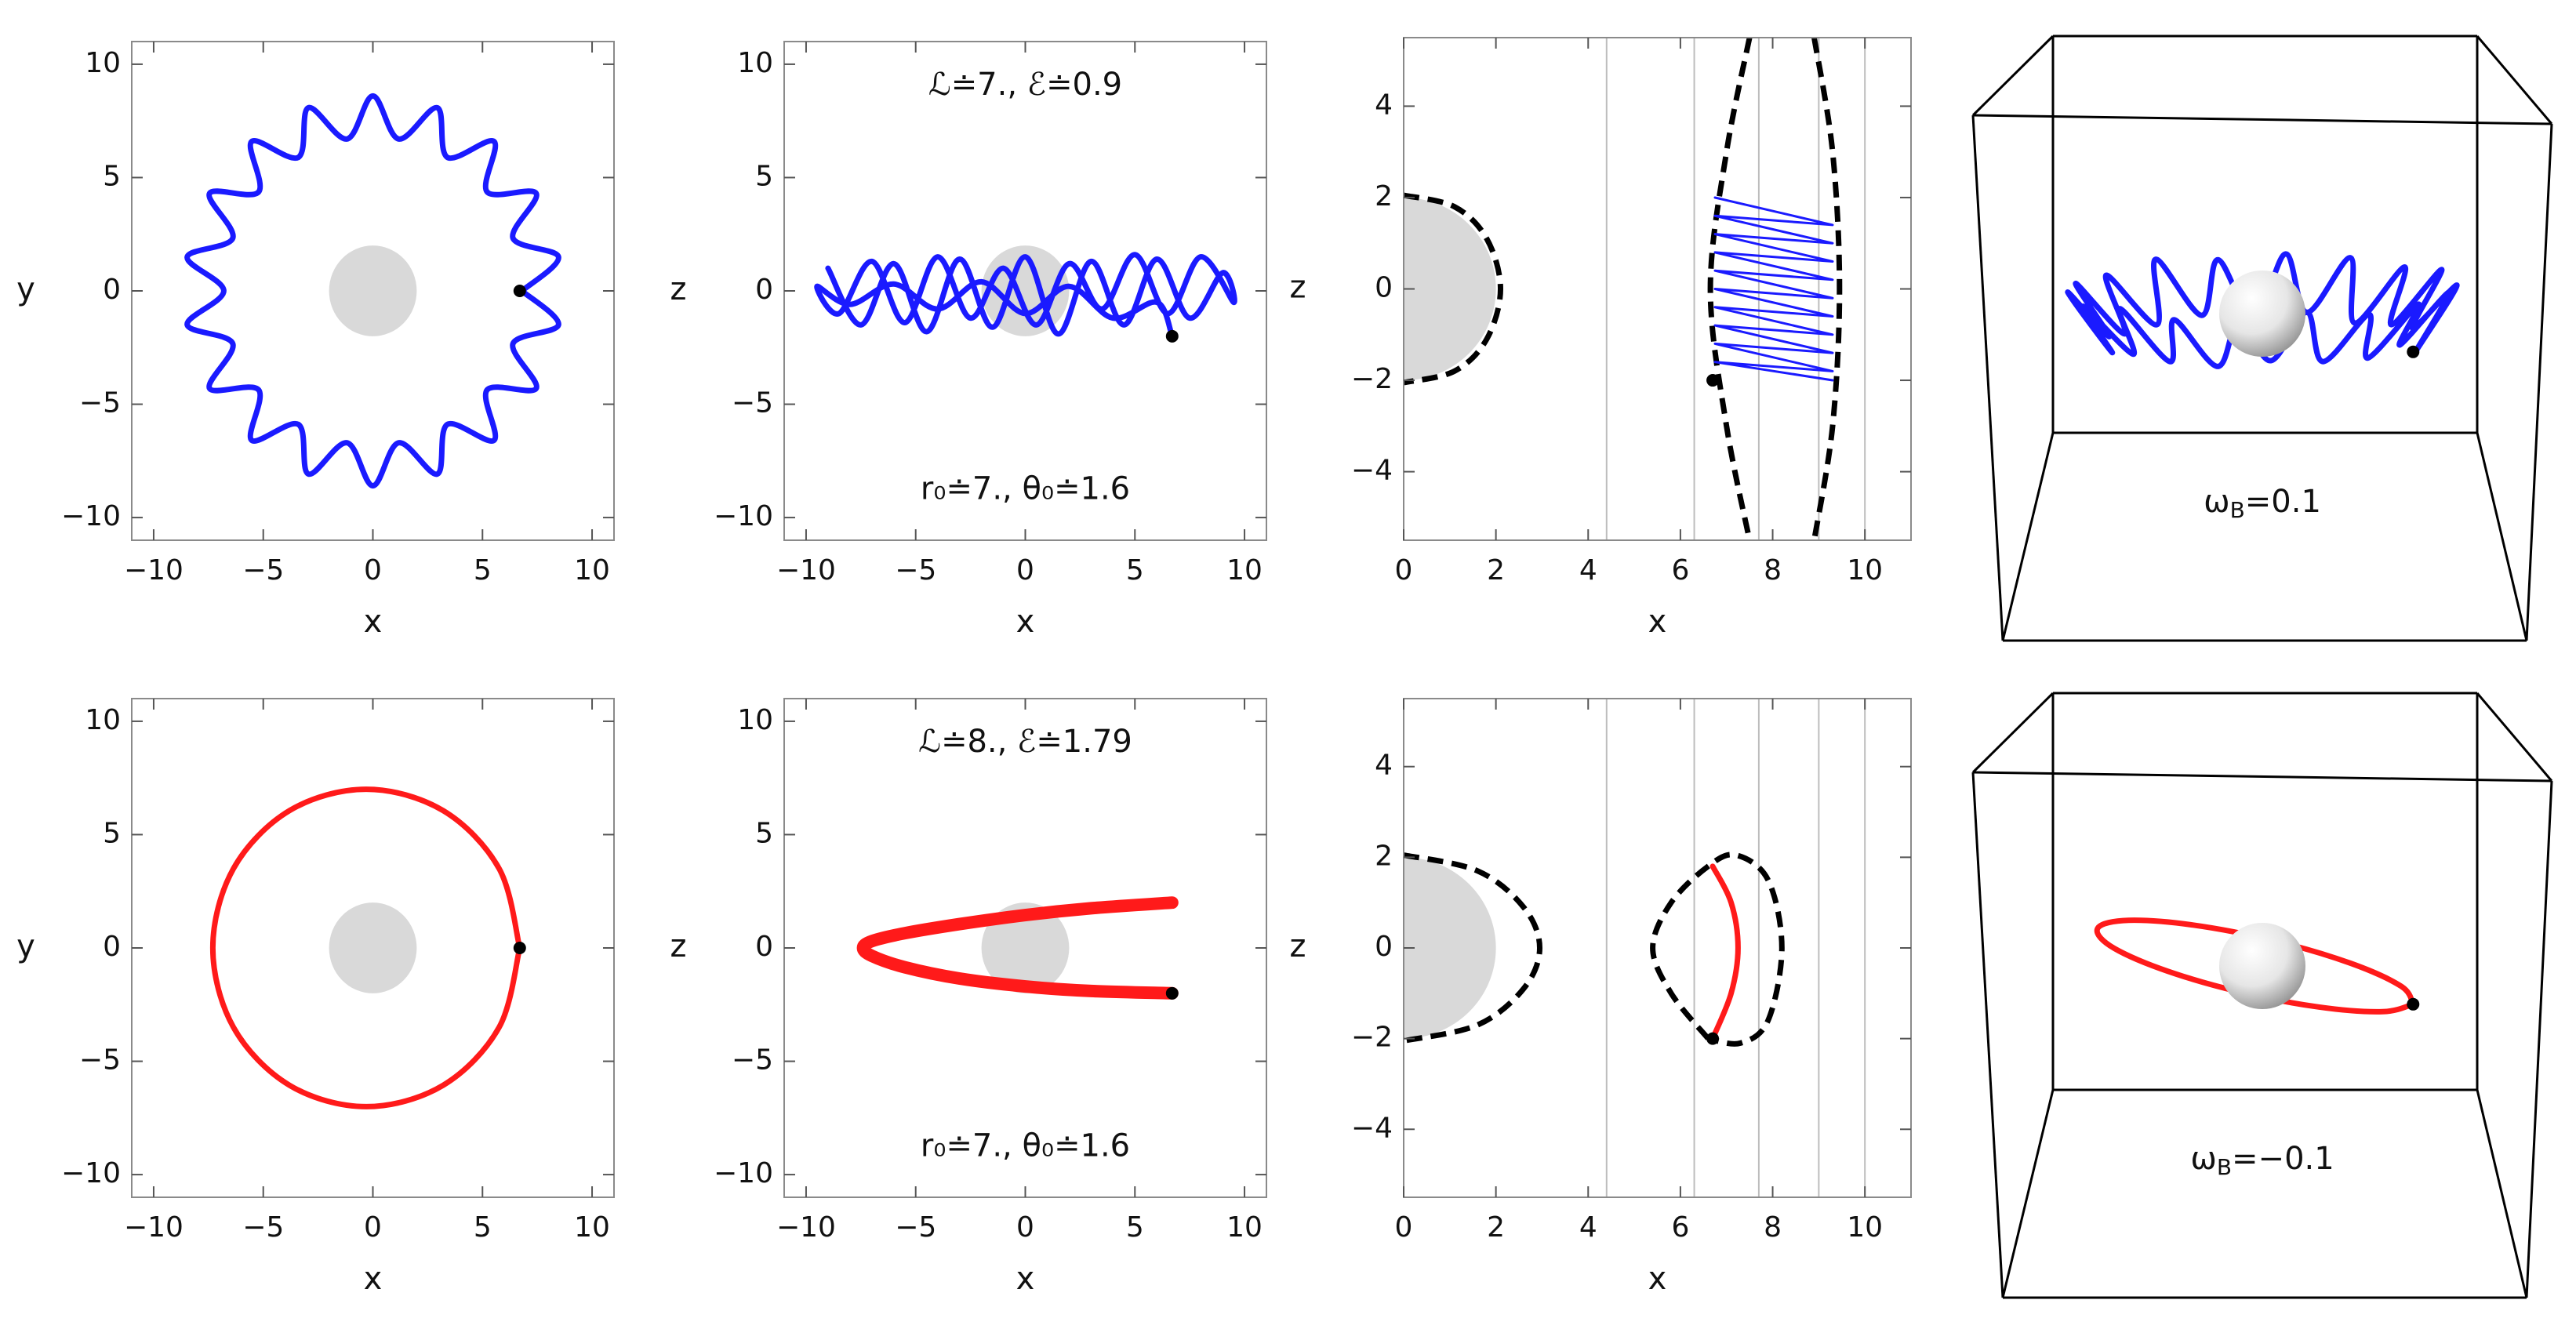  Describe the element at coordinates (1025, 488) in the screenshot. I see `annotation: r₀≐7., θ₀≐1.6` at that location.